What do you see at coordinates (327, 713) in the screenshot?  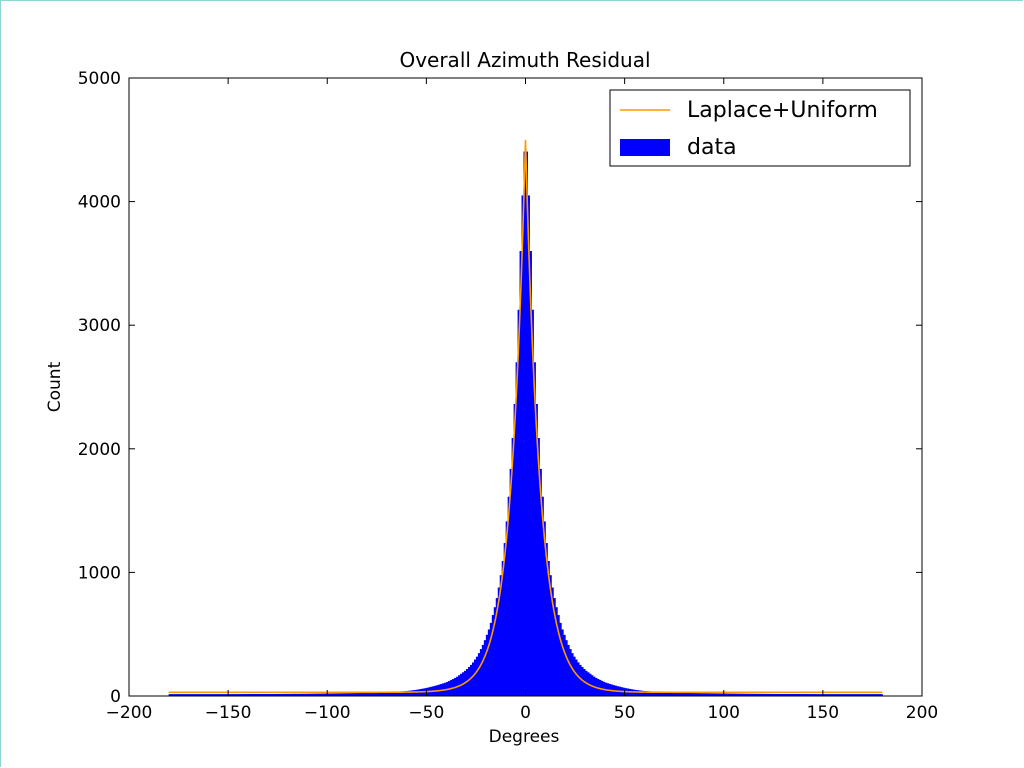 I see `x-tick-label: −100` at bounding box center [327, 713].